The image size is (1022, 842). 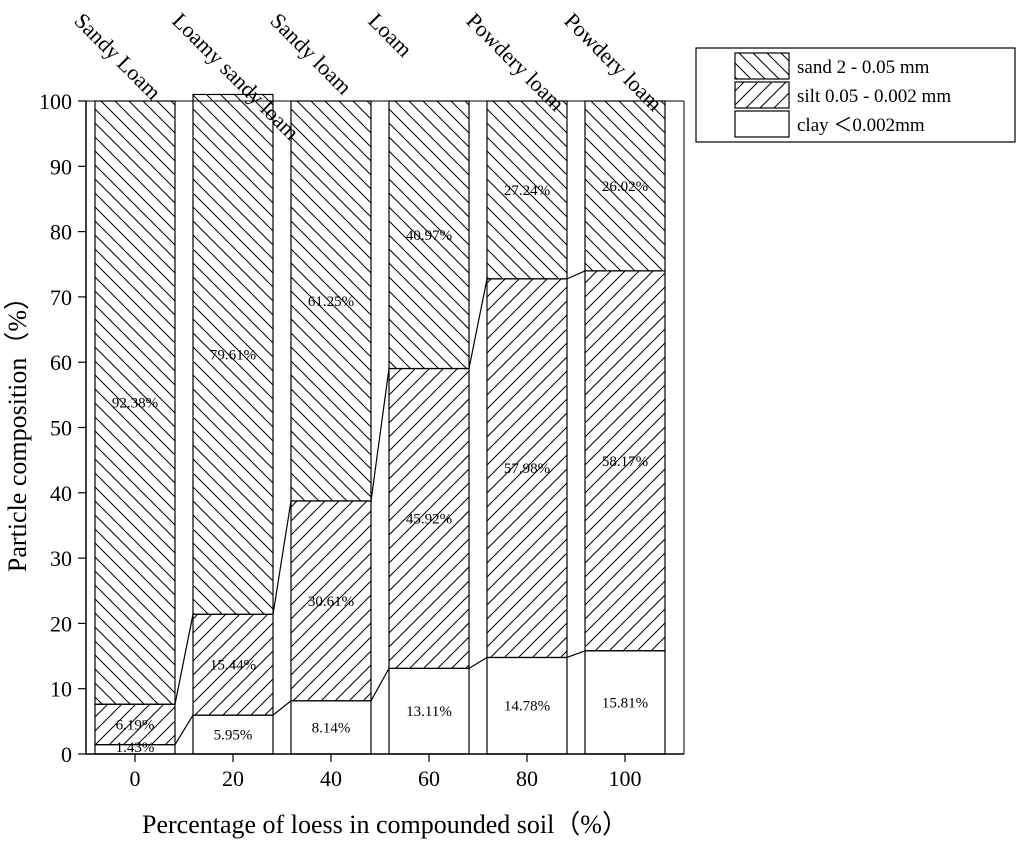 I want to click on y-tick-label: 80, so click(x=61, y=232).